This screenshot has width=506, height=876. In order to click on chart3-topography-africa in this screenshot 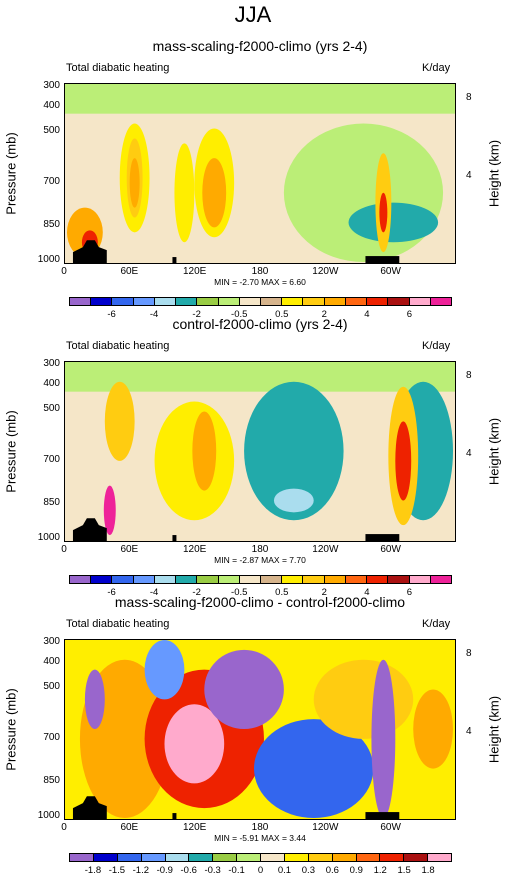, I will do `click(89, 807)`.